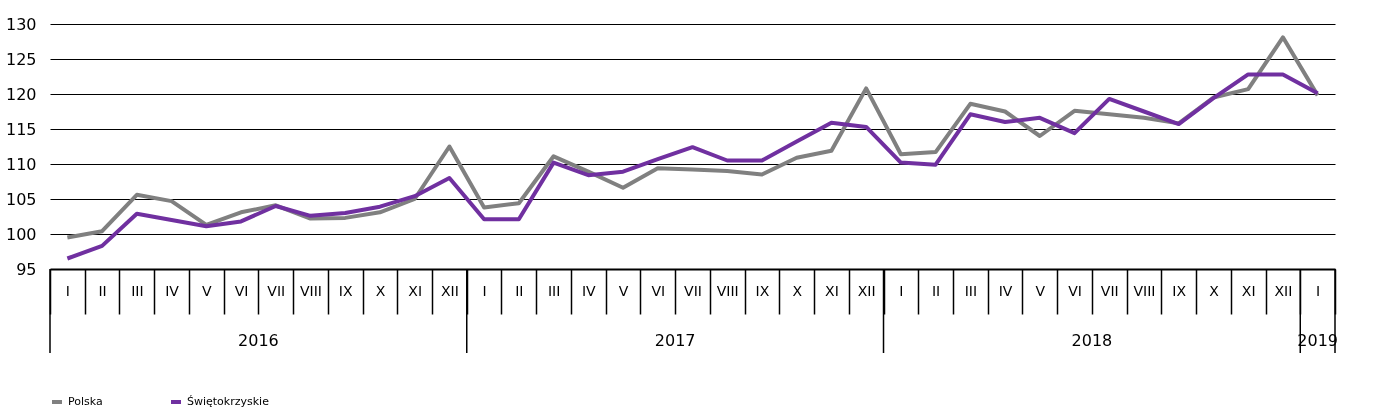  I want to click on y-tick-label: 95, so click(26, 269).